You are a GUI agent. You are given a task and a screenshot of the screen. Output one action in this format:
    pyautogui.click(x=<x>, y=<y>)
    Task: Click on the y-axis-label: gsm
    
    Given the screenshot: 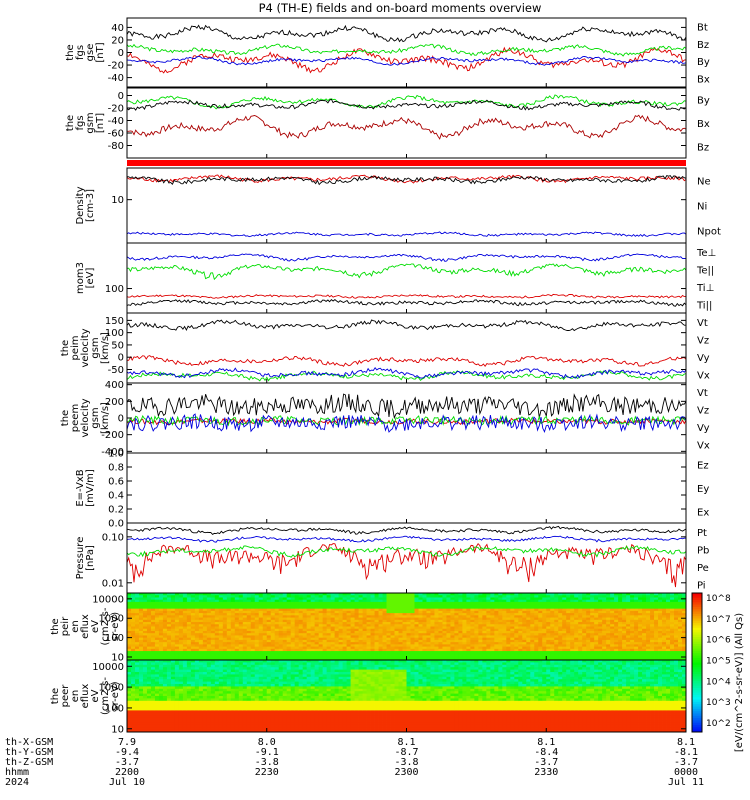 What is the action you would take?
    pyautogui.click(x=95, y=417)
    